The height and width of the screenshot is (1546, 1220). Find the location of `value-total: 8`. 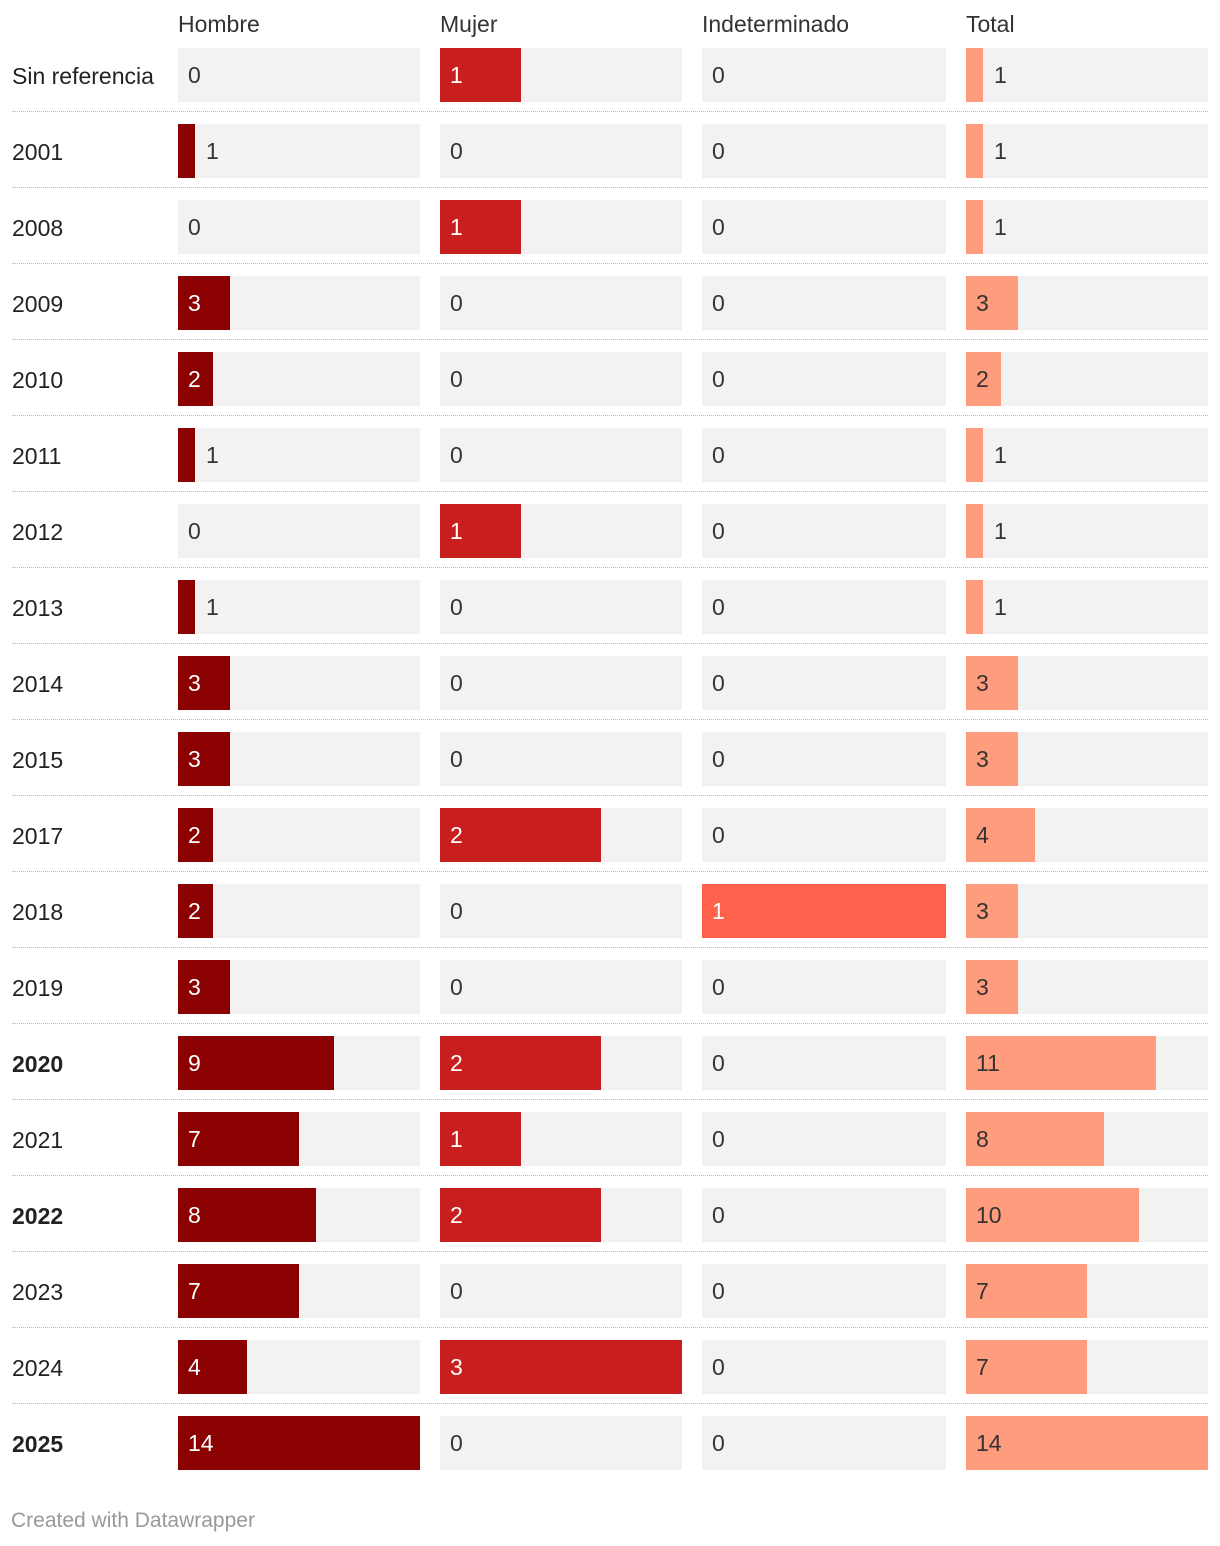

value-total: 8 is located at coordinates (982, 1139).